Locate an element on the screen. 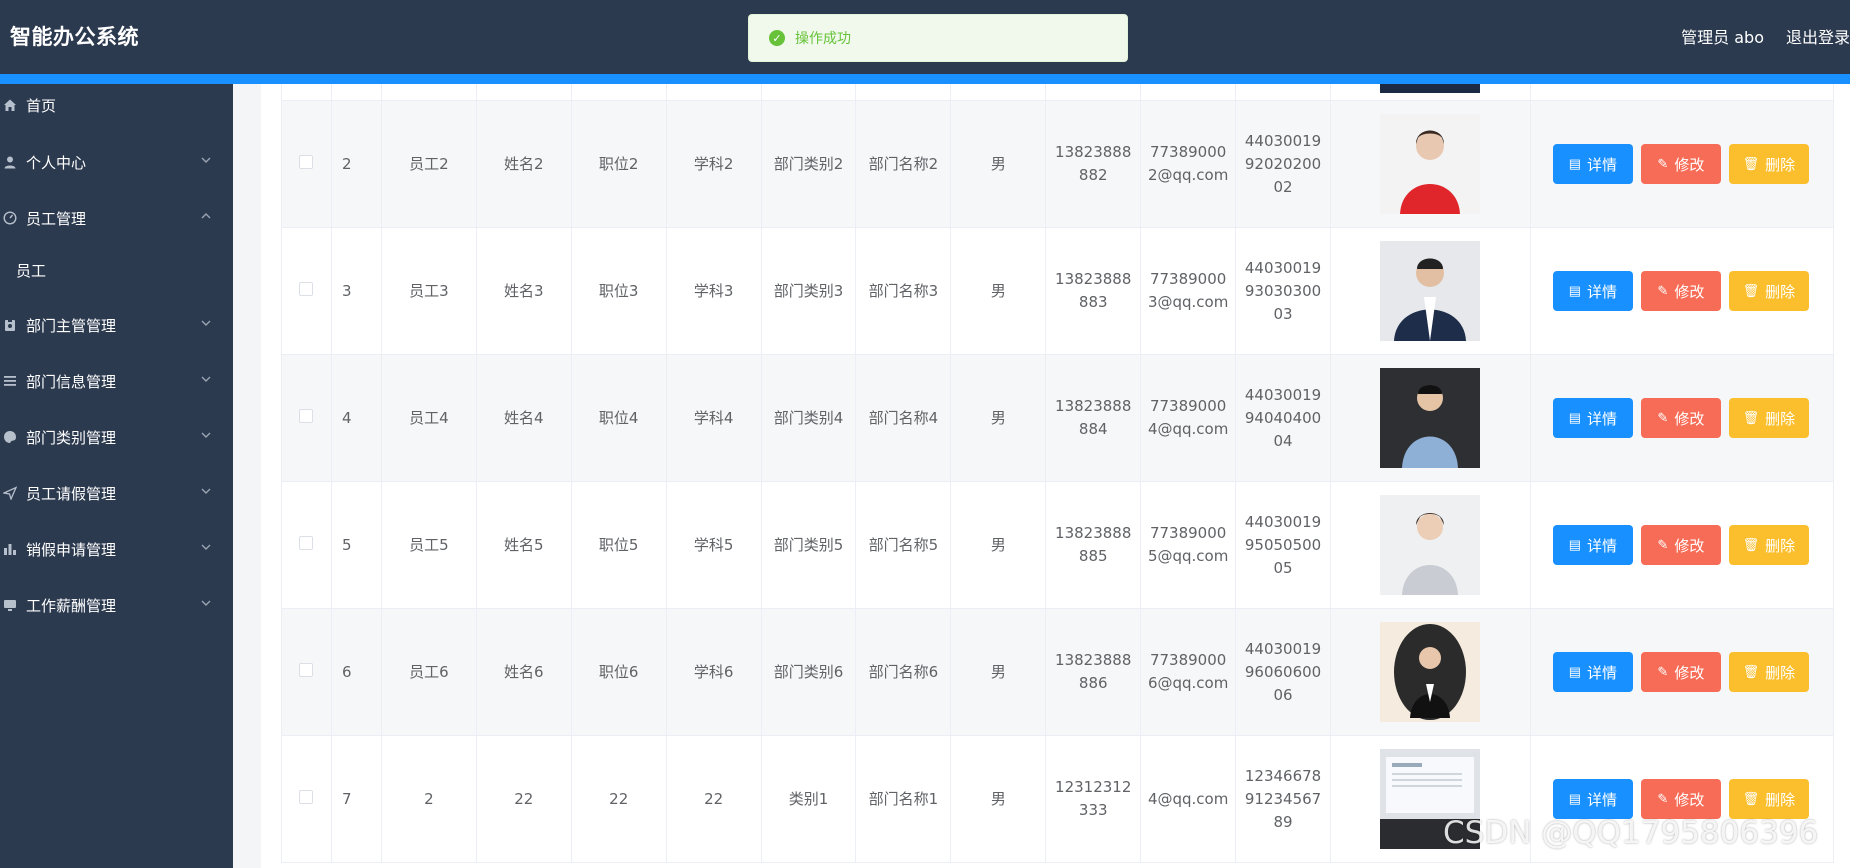  sidebar-item-dept-category: 部门类别管理 is located at coordinates (116, 437).